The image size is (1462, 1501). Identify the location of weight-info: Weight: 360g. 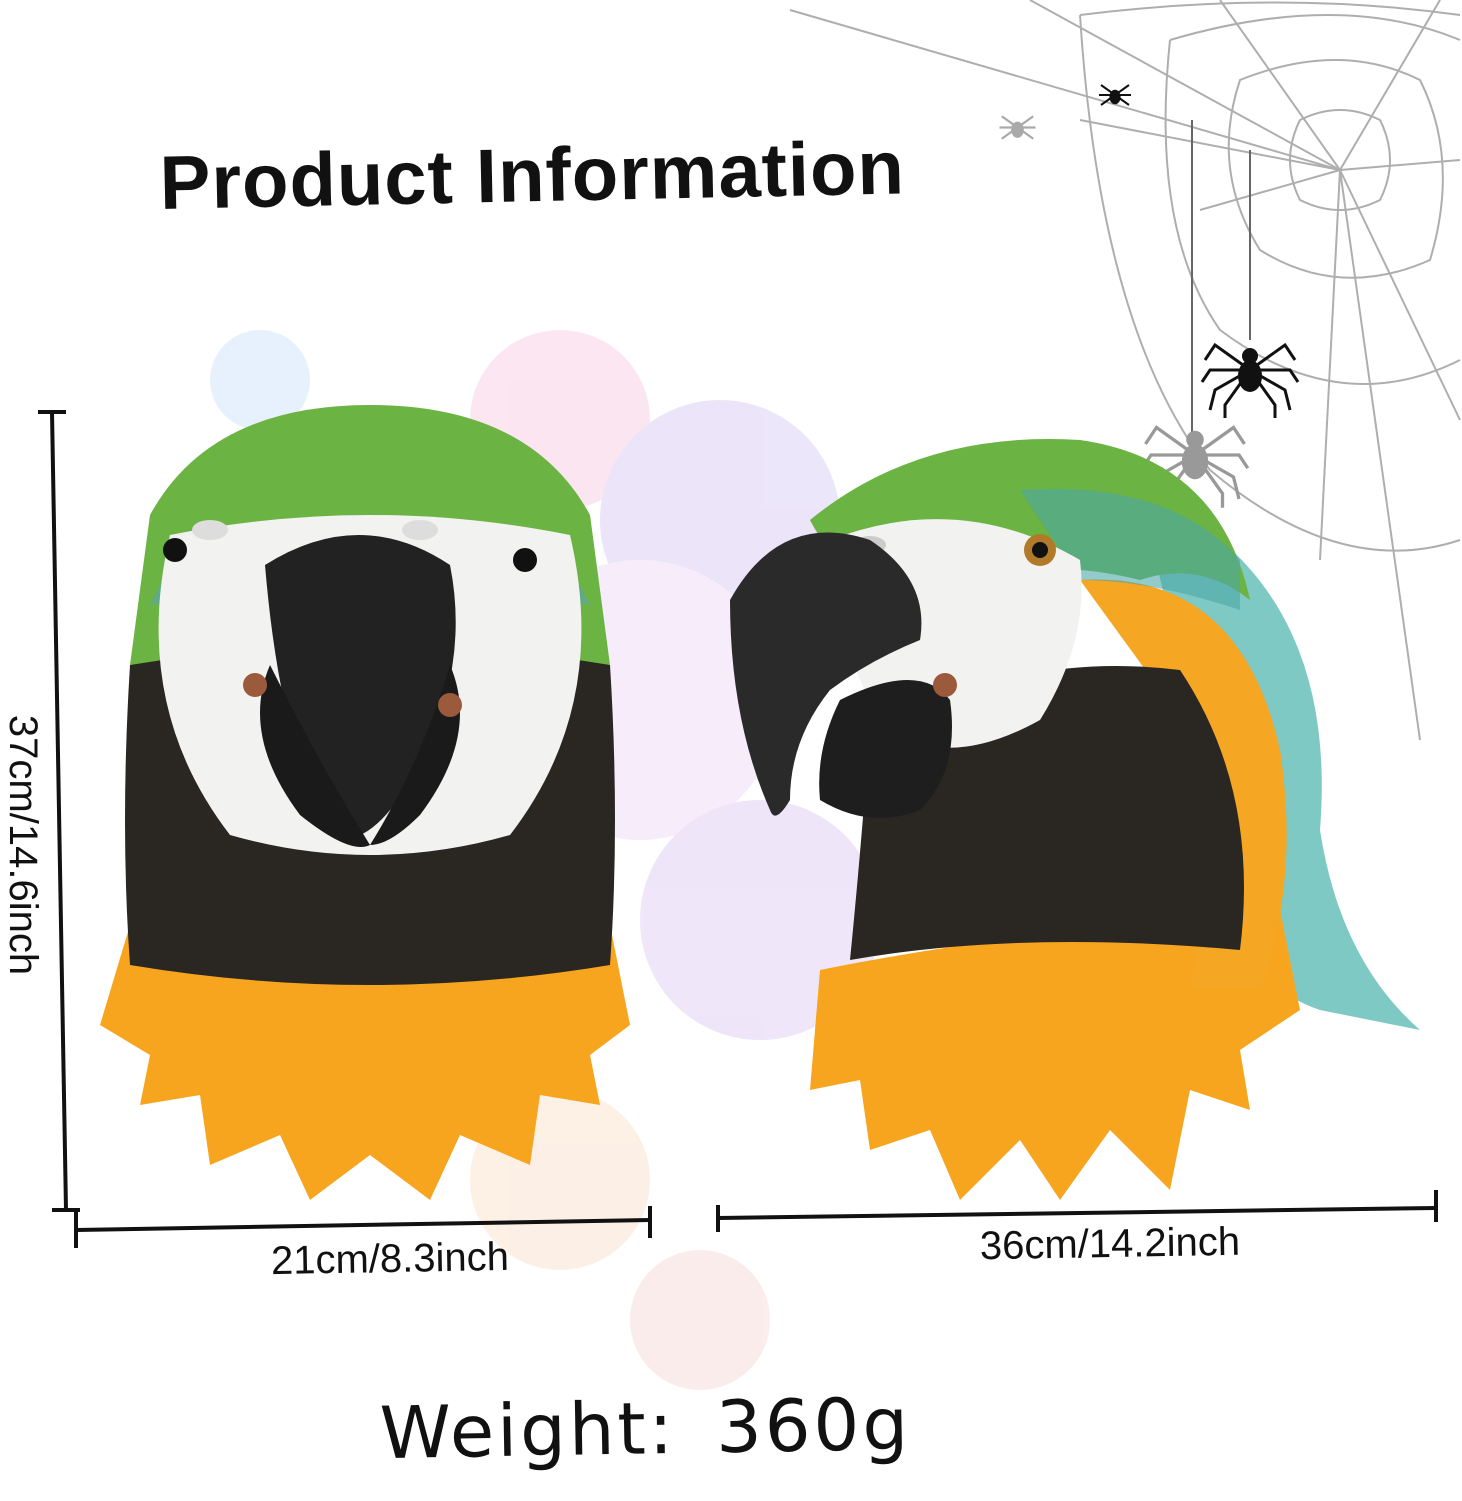
(730, 1440).